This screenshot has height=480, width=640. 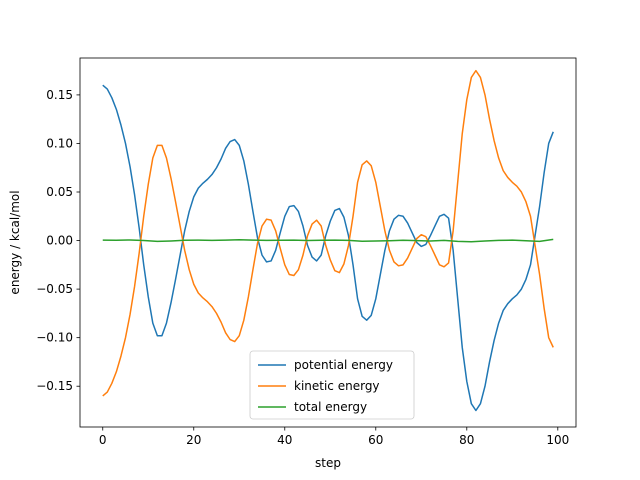 I want to click on y-tick-label: −0.05, so click(x=54, y=289).